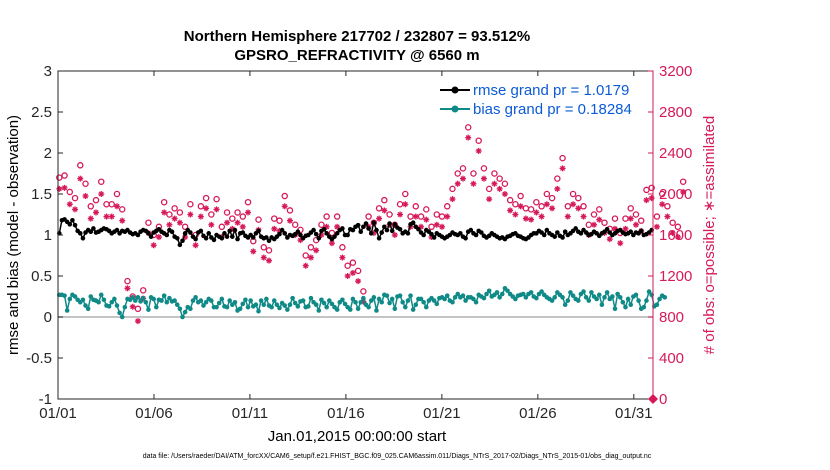 This screenshot has width=830, height=470. What do you see at coordinates (58, 413) in the screenshot?
I see `x-tick-label: 01/01` at bounding box center [58, 413].